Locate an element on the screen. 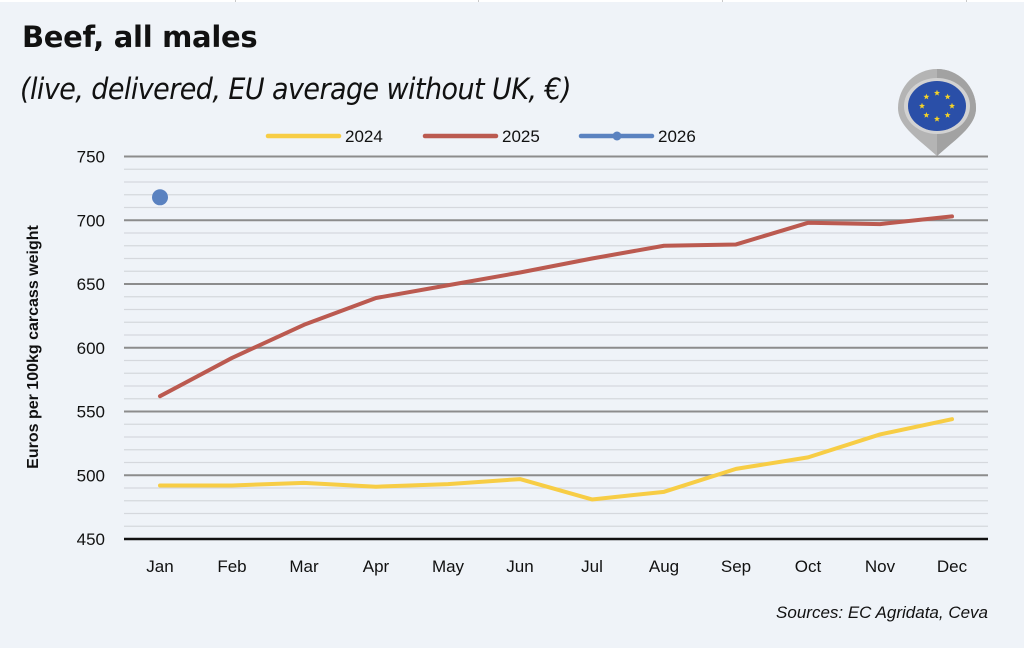  series-line-2024 is located at coordinates (556, 459).